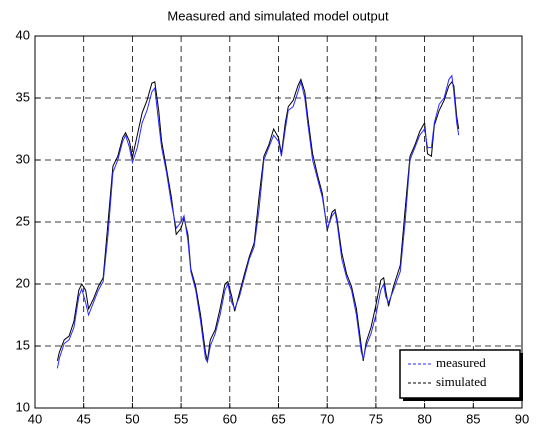 This screenshot has width=541, height=428. What do you see at coordinates (83, 418) in the screenshot?
I see `x-tick-label: 45` at bounding box center [83, 418].